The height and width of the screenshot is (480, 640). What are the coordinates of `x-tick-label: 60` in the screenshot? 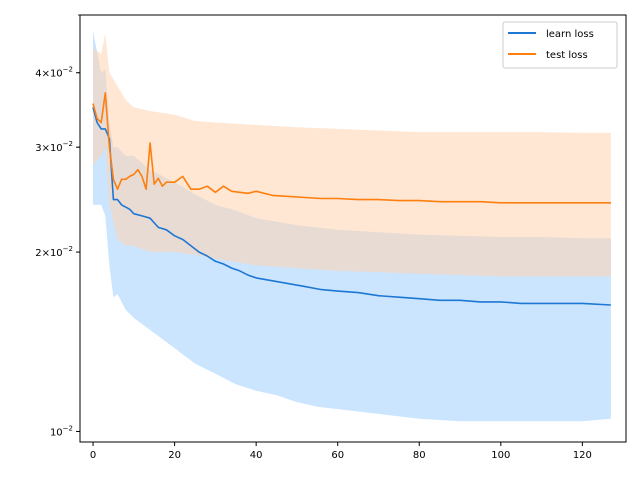 It's located at (337, 455).